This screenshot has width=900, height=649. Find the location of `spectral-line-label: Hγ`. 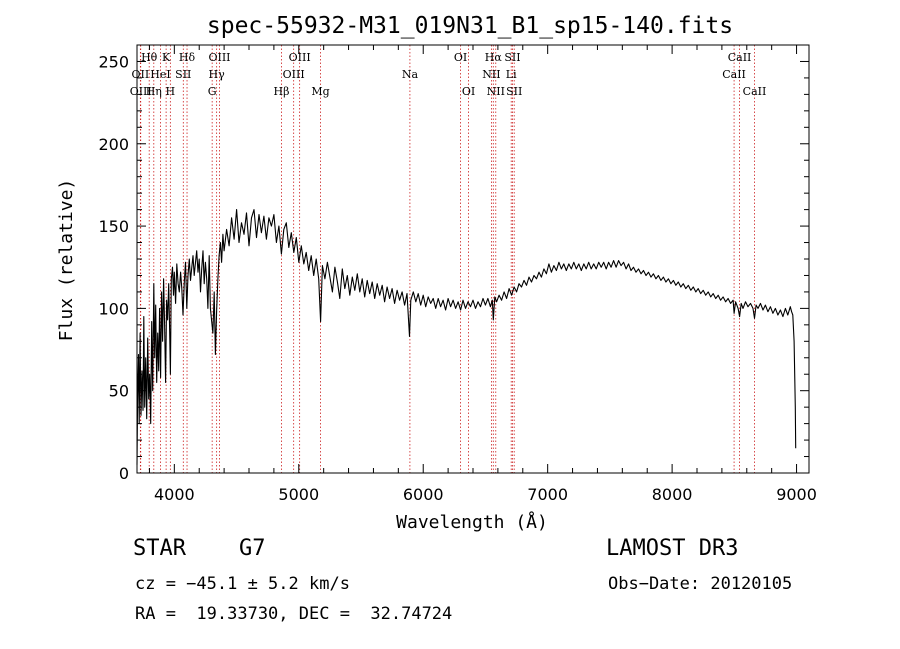

spectral-line-label: Hγ is located at coordinates (217, 74).